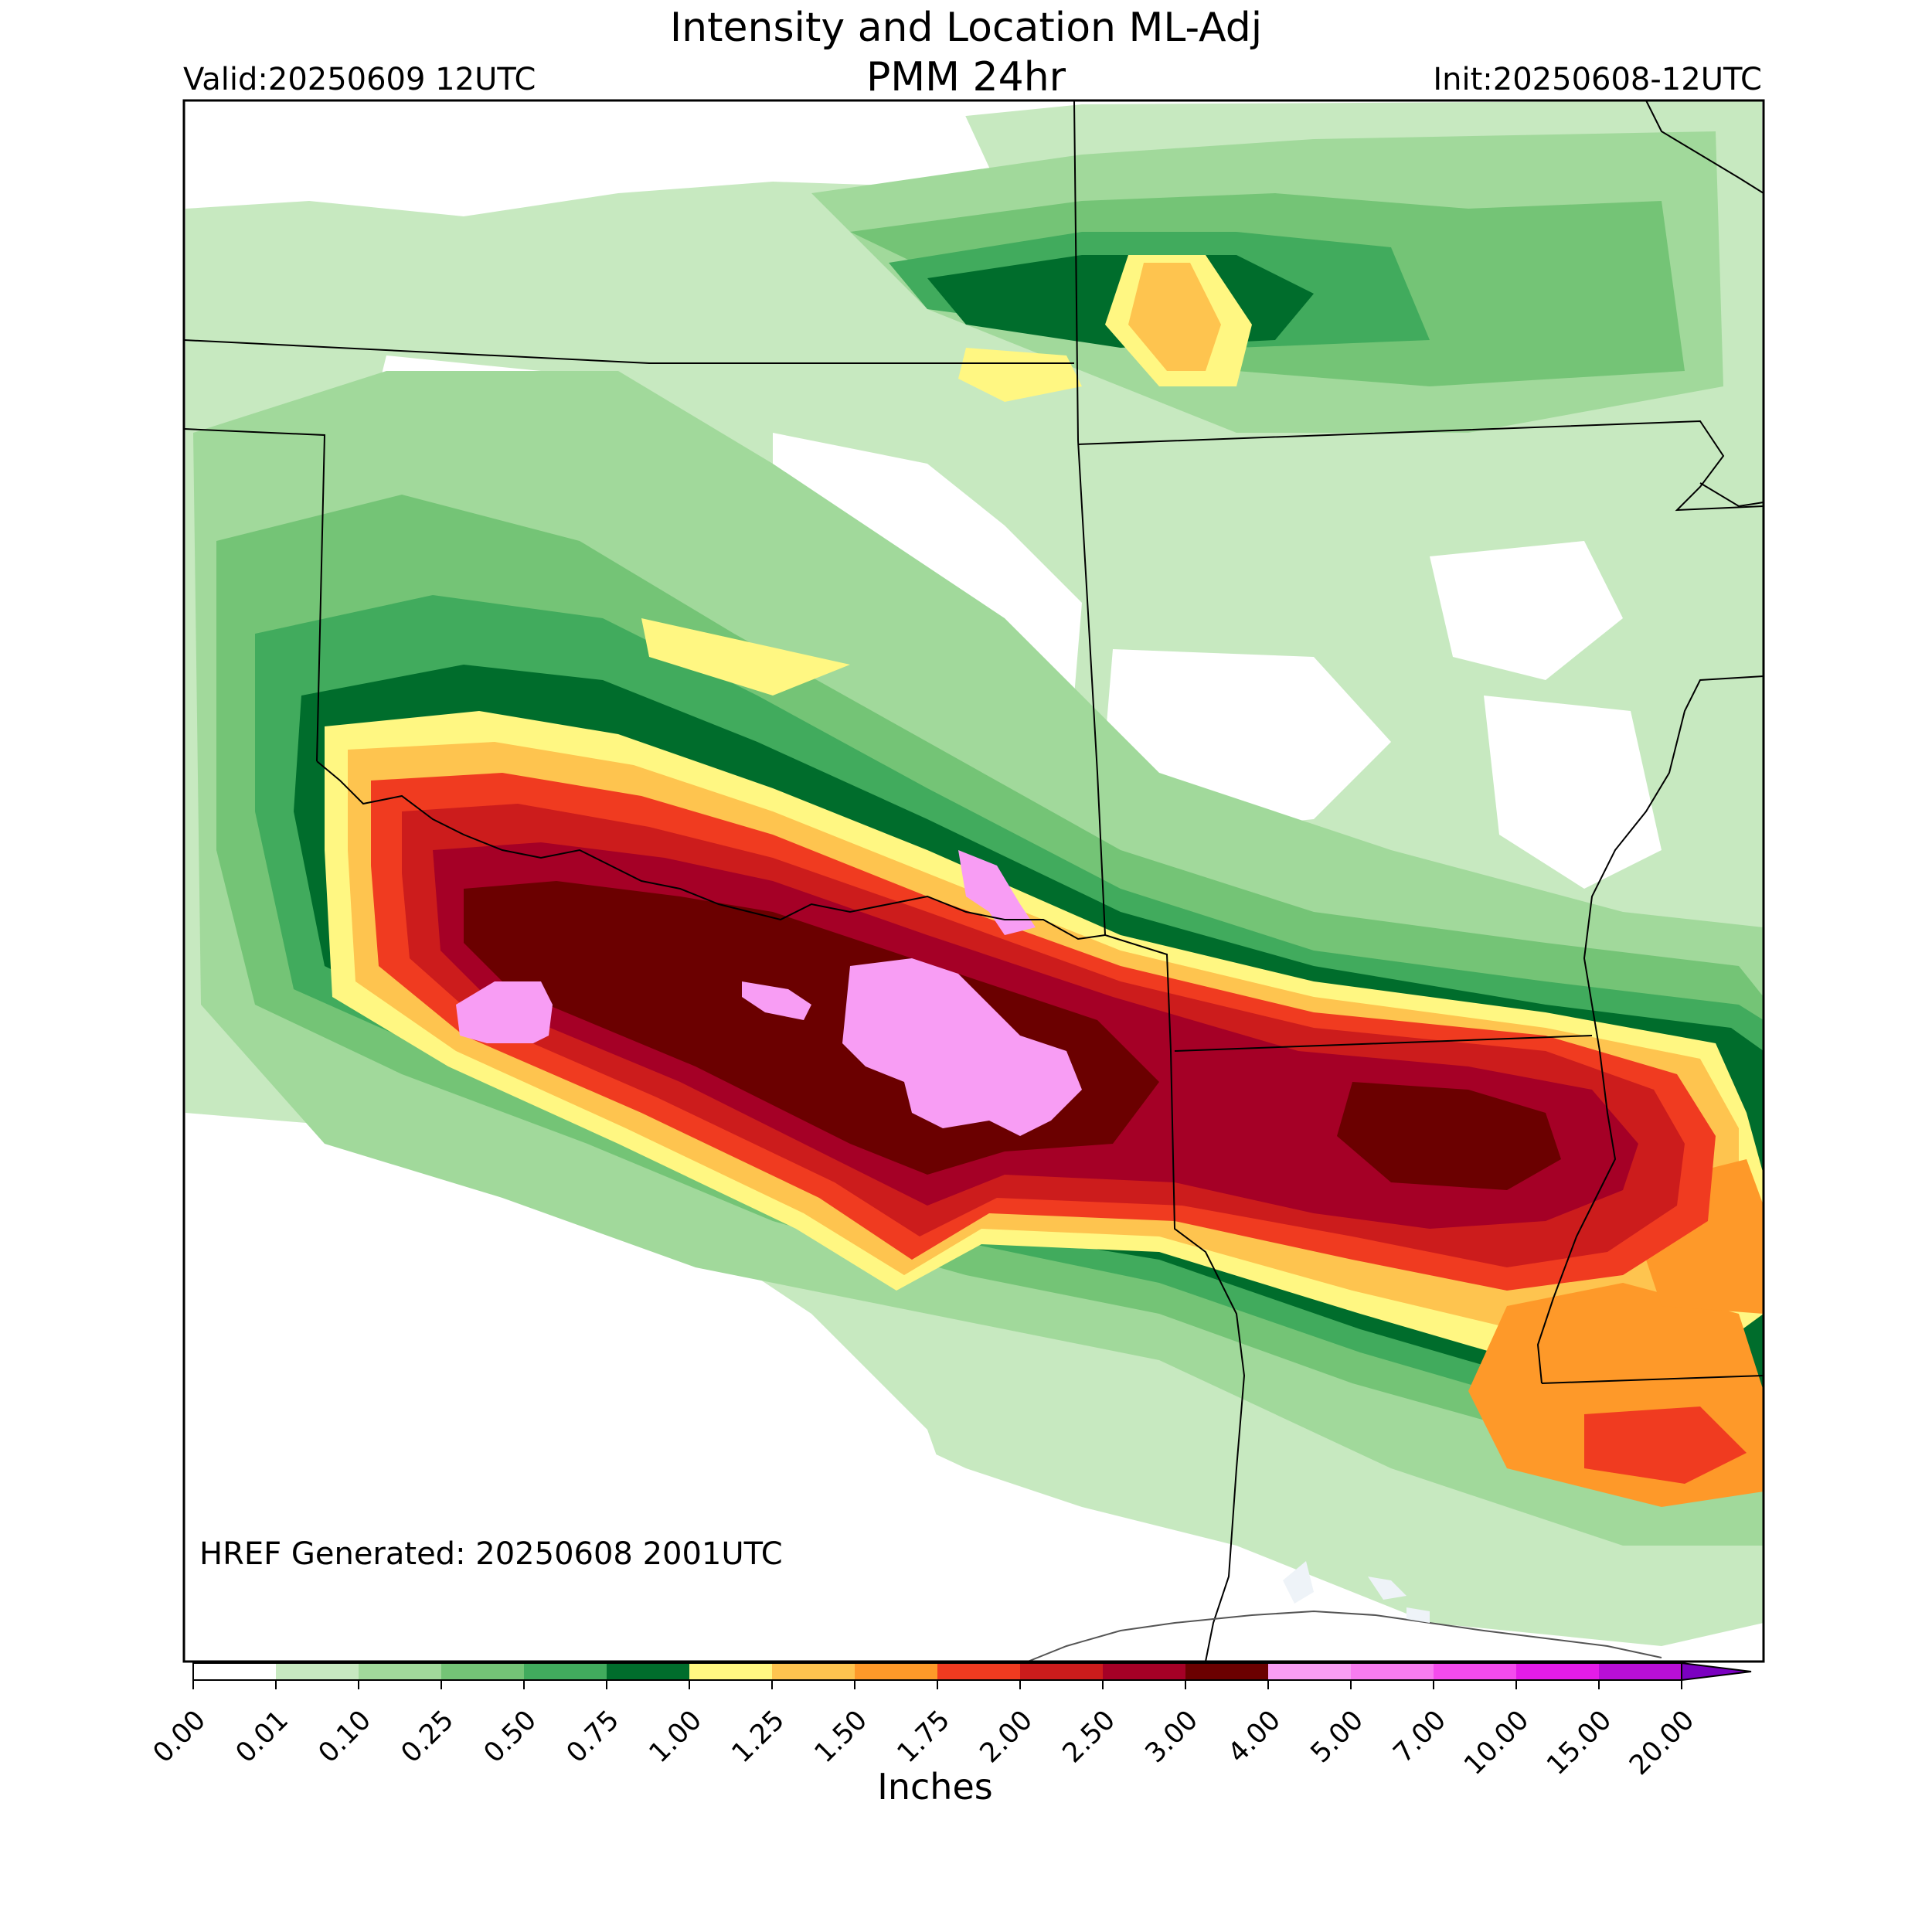 This screenshot has height=1932, width=1932. I want to click on generated-note: HREF Generated: 20250608 2001UTC, so click(491, 1554).